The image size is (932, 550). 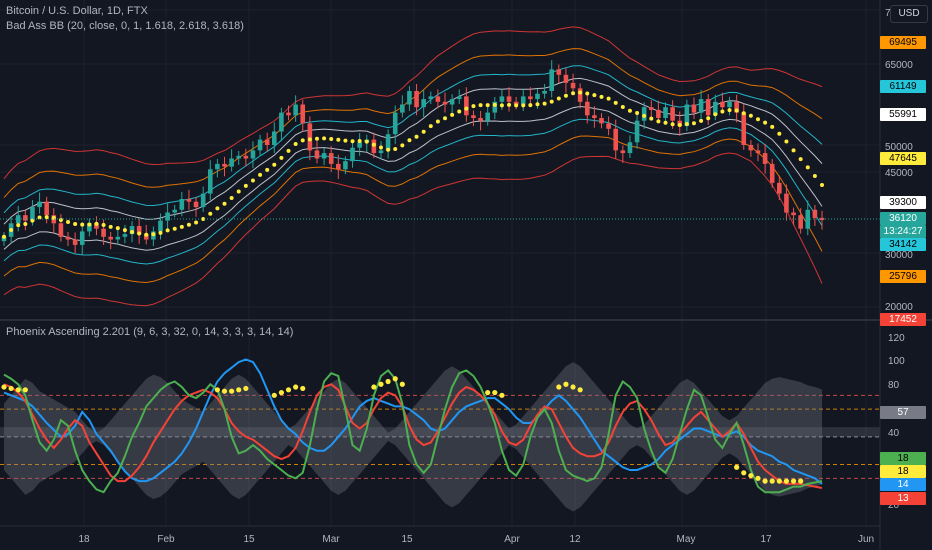 I want to click on time-axis-label: 15, so click(x=407, y=539).